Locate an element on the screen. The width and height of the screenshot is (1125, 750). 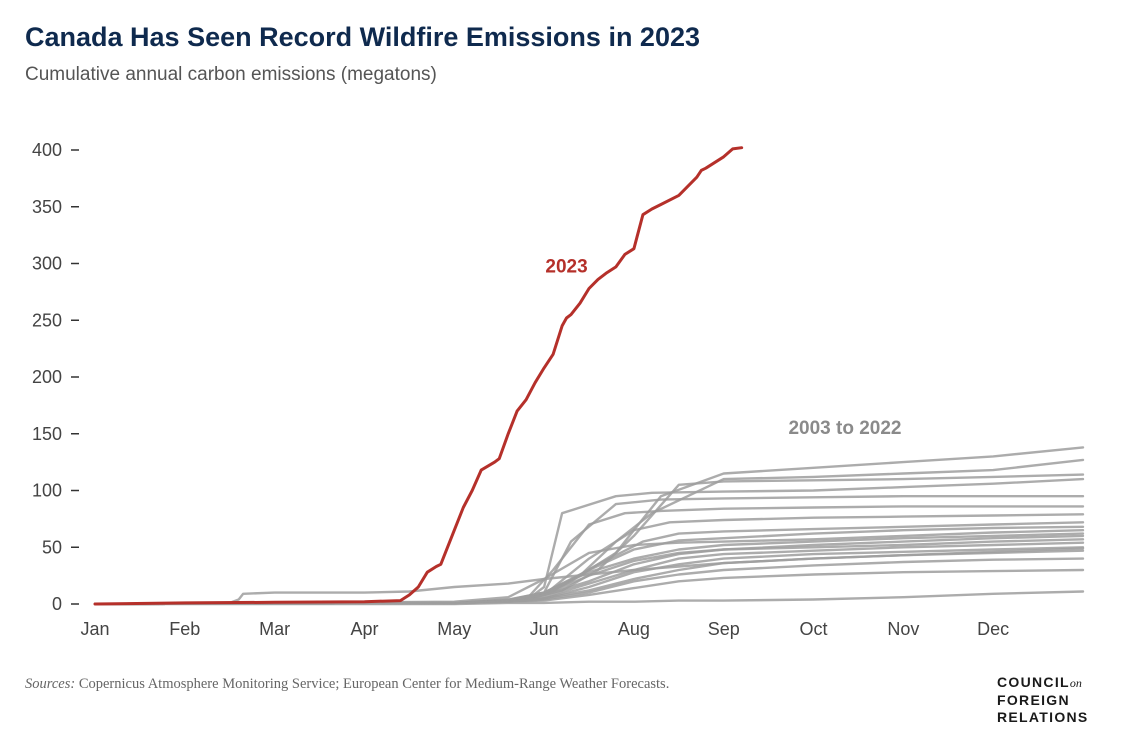
y-tick-label: 100 is located at coordinates (47, 491).